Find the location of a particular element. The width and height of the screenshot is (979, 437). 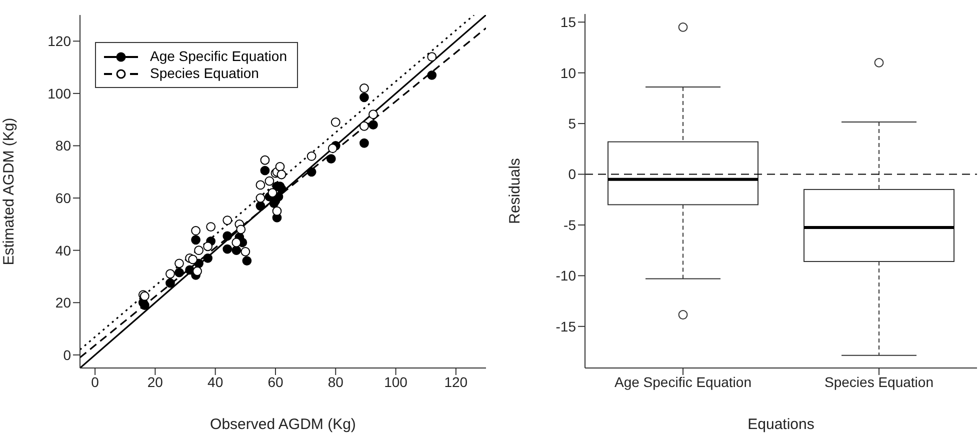

x-tick-label: 120 is located at coordinates (456, 382).